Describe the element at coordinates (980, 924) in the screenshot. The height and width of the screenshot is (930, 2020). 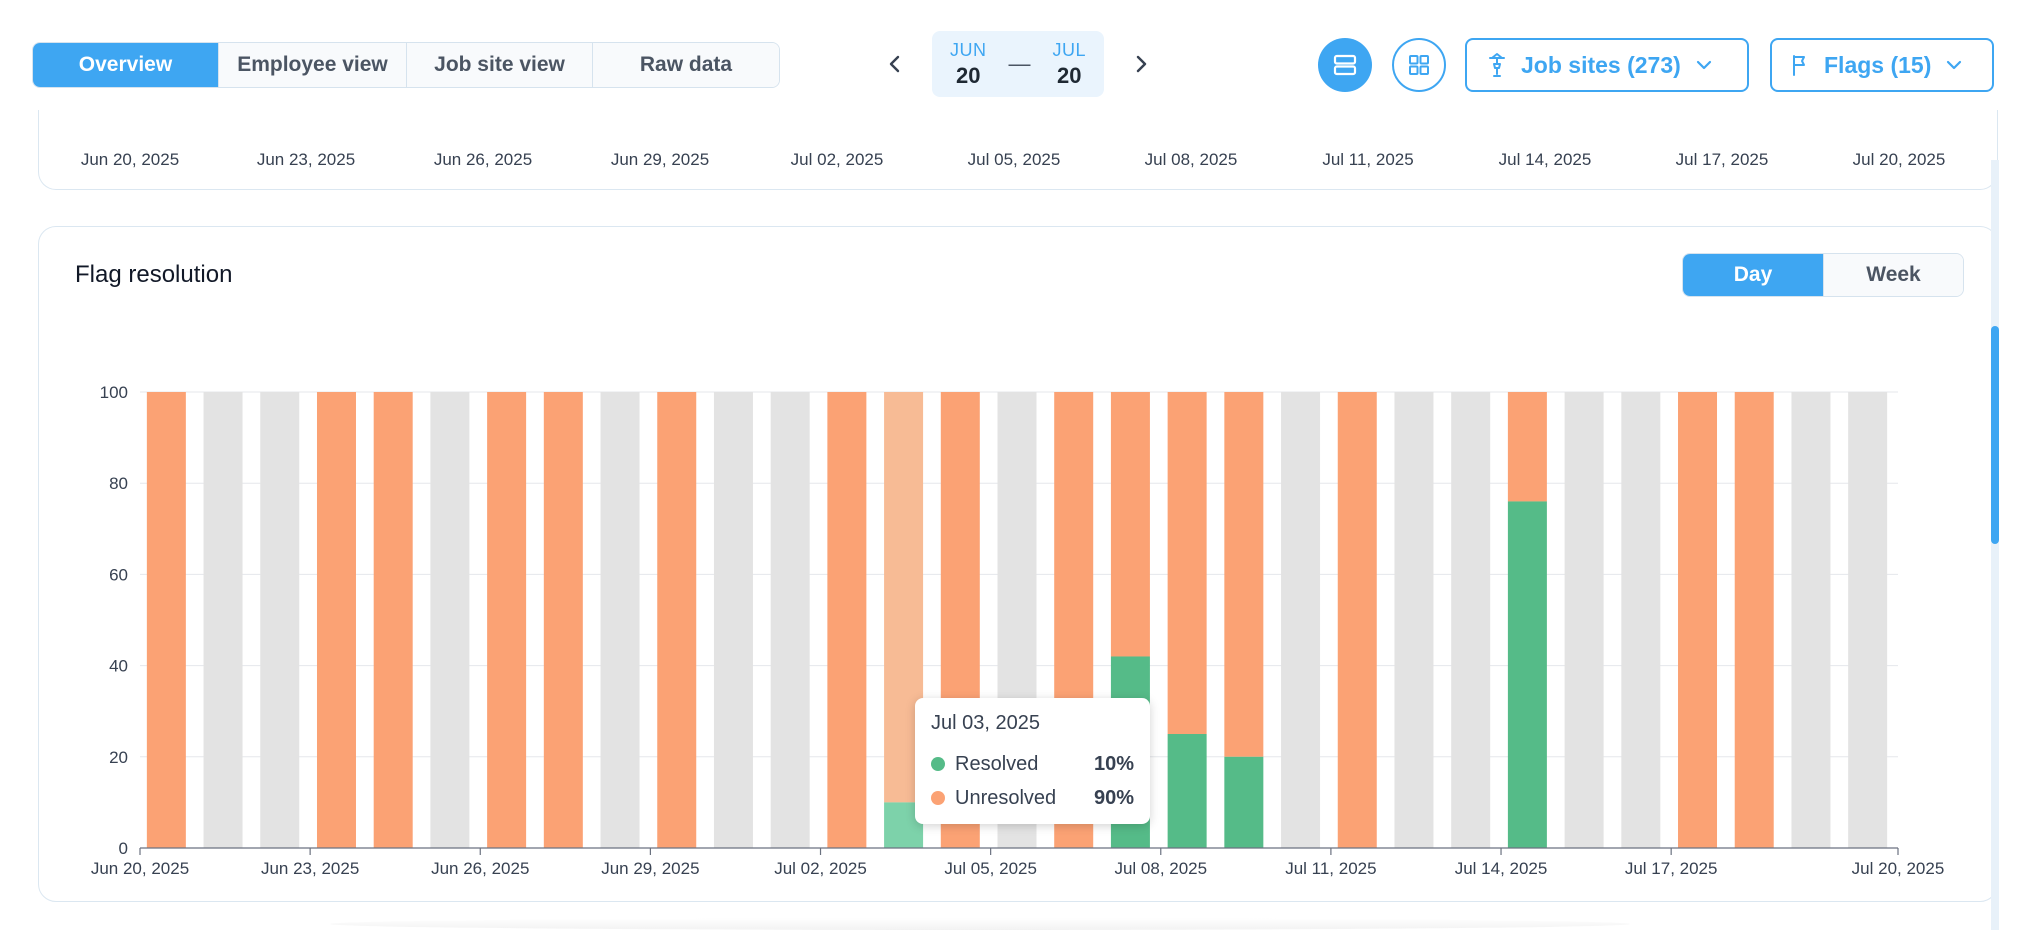
I see `bottom-shadow` at that location.